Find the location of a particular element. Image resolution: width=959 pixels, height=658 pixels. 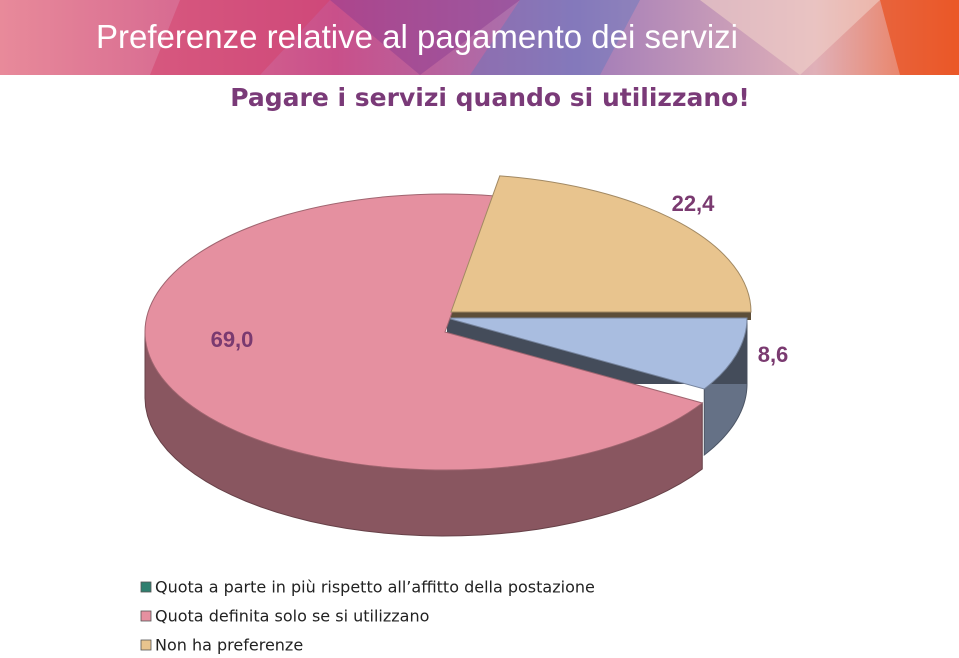

legend-label: Quota definita solo se si utilizzano is located at coordinates (292, 616).